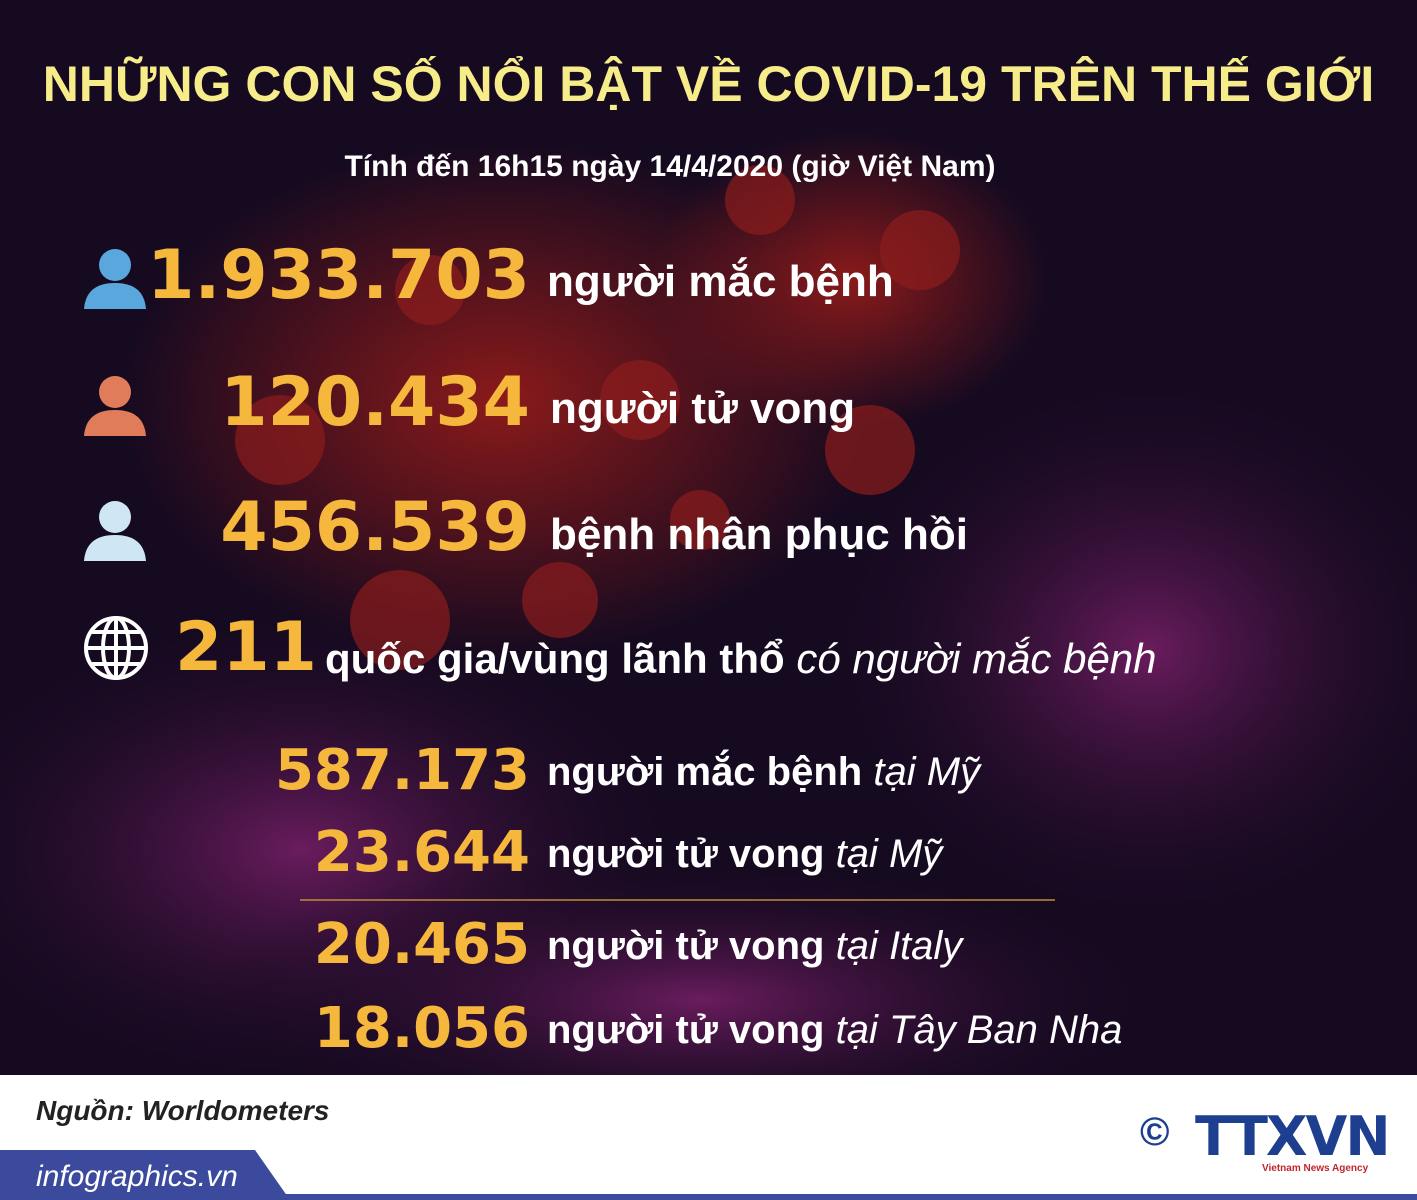 Image resolution: width=1417 pixels, height=1200 pixels. Describe the element at coordinates (555, 658) in the screenshot. I see `label: quốc gia/vùng lãnh thổ` at that location.